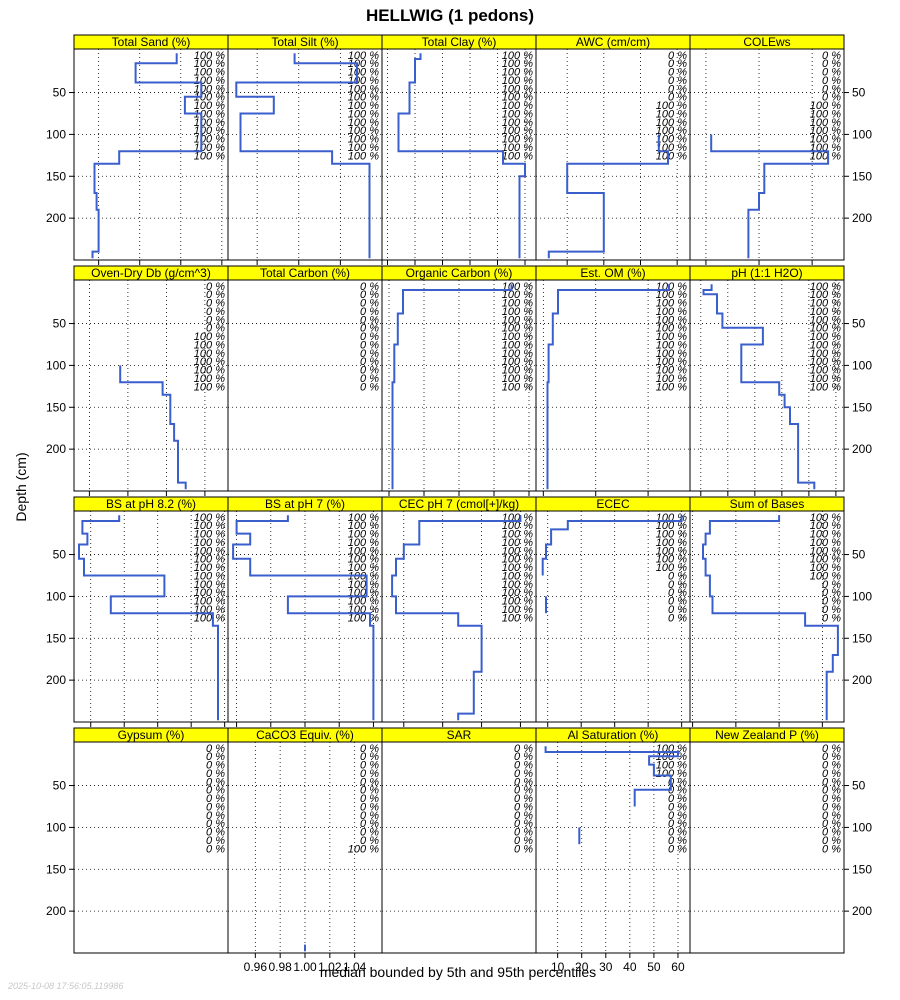 The width and height of the screenshot is (900, 1000). What do you see at coordinates (613, 42) in the screenshot?
I see `panel-title: AWC (cm/cm)` at bounding box center [613, 42].